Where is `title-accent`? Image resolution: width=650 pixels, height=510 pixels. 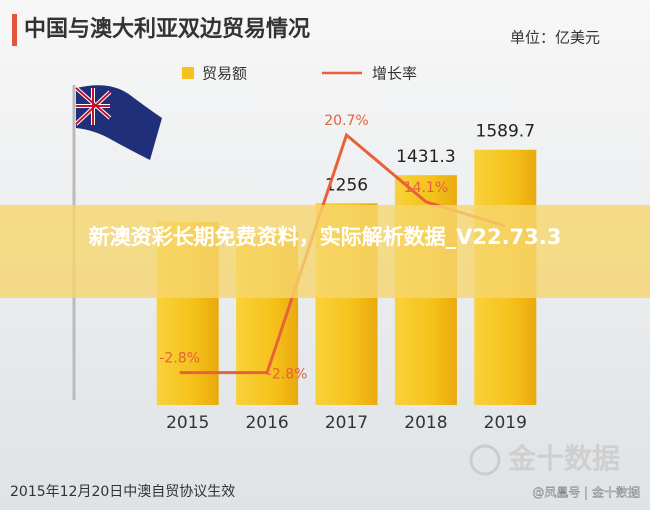
title-accent is located at coordinates (14, 30).